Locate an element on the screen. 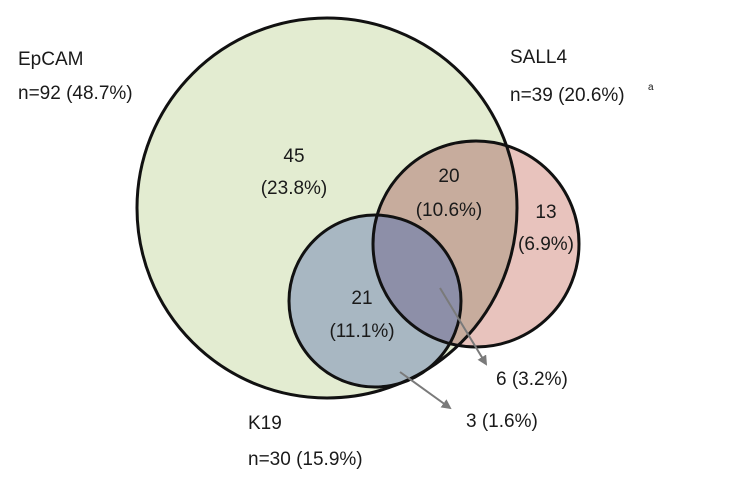 Image resolution: width=732 pixels, height=488 pixels. region-epcam-sall4-value: 20 is located at coordinates (448, 176).